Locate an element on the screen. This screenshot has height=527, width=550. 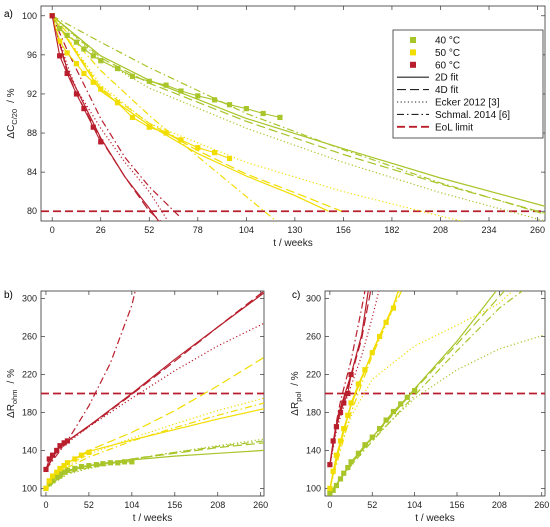
legend-label: 50 °C is located at coordinates (447, 53).